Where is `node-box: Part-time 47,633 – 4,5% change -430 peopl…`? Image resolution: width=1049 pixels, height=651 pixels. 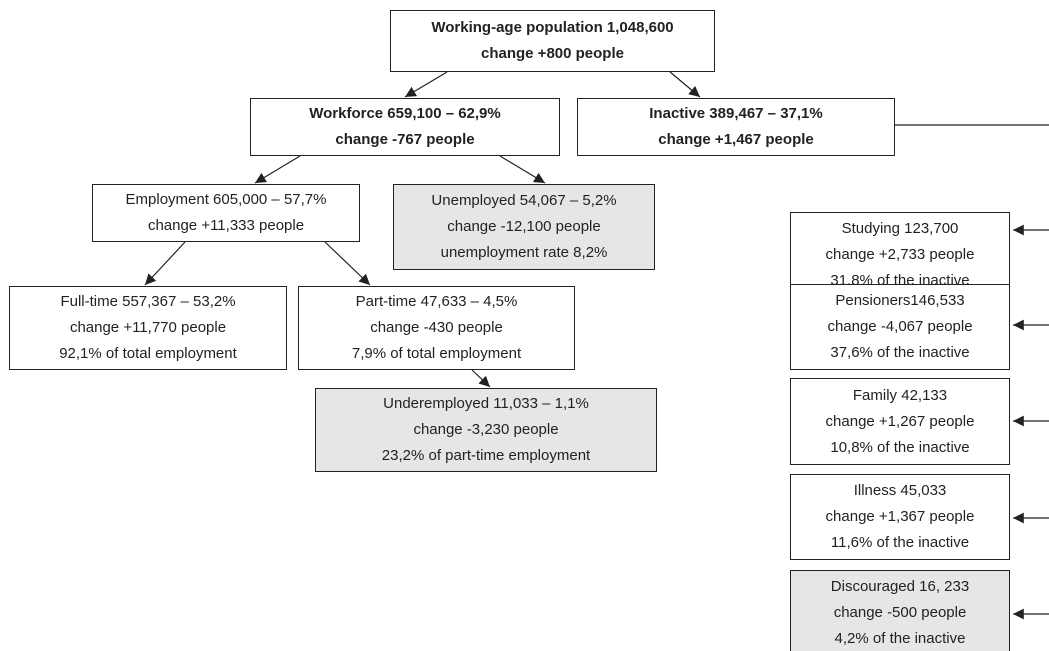
node-box: Part-time 47,633 – 4,5% change -430 peopl… is located at coordinates (436, 328).